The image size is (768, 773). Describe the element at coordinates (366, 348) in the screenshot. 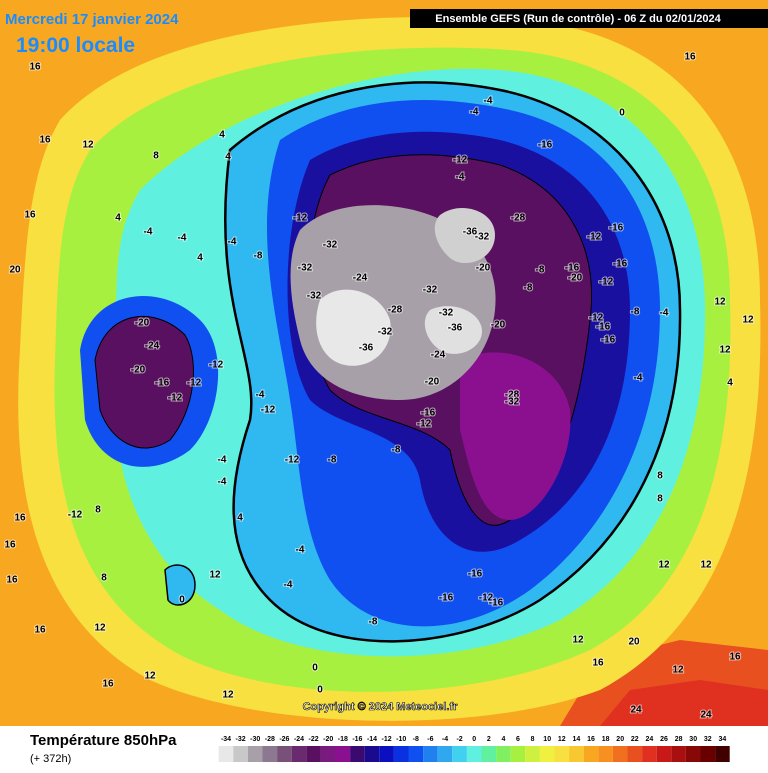

I see `contour-label: -36` at that location.